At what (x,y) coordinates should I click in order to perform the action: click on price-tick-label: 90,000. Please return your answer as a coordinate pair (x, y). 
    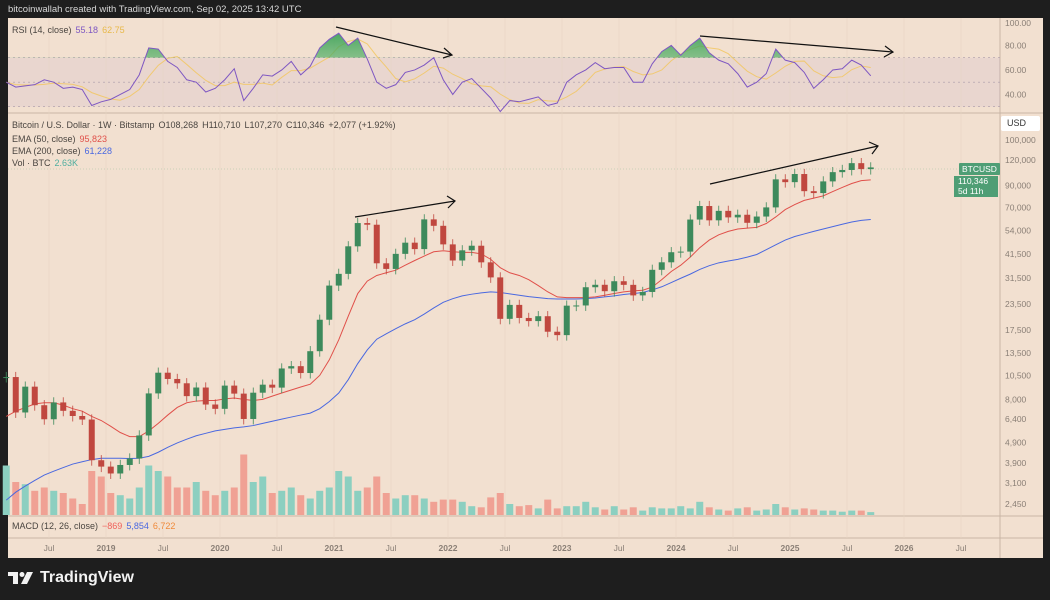
    Looking at the image, I should click on (1018, 185).